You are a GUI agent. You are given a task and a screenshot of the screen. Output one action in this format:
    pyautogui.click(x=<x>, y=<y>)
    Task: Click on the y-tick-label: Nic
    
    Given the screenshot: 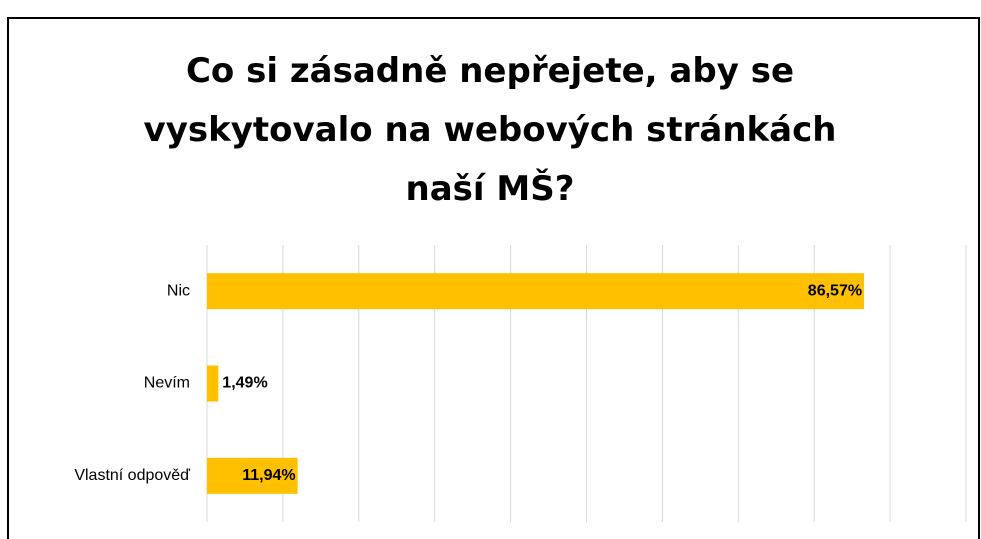 What is the action you would take?
    pyautogui.click(x=178, y=290)
    